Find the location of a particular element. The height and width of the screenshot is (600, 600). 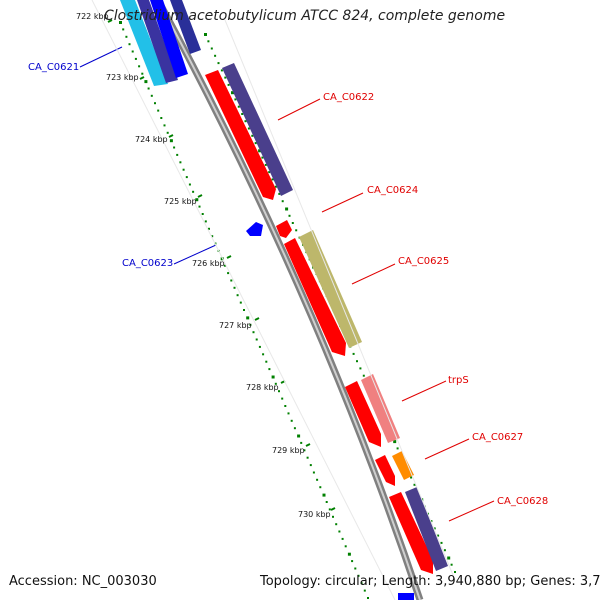

cds-ca-c0623 is located at coordinates (254, 229).